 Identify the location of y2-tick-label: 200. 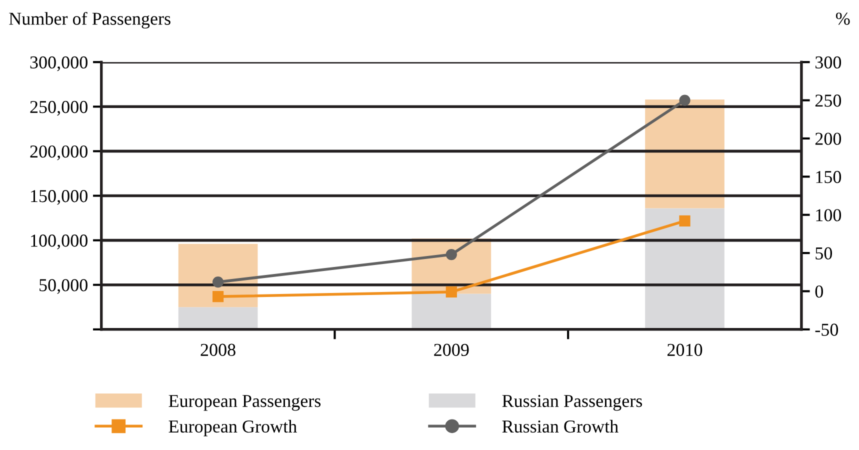
(828, 138).